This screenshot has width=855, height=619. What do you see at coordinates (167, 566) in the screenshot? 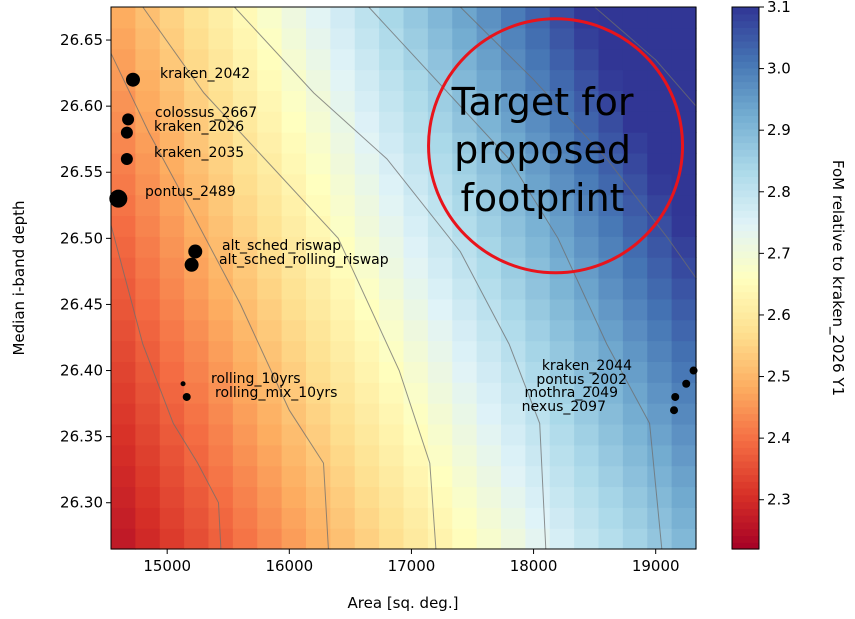
I see `x-tick-label: 15000` at bounding box center [167, 566].